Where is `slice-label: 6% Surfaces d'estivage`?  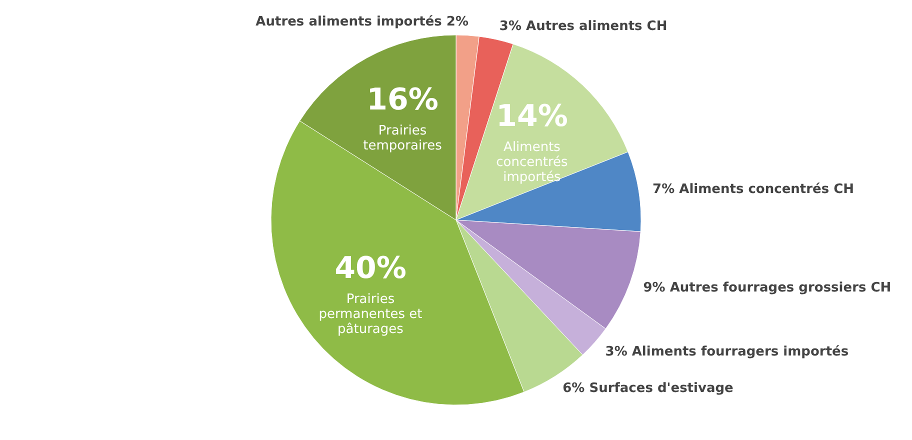 slice-label: 6% Surfaces d'estivage is located at coordinates (648, 388).